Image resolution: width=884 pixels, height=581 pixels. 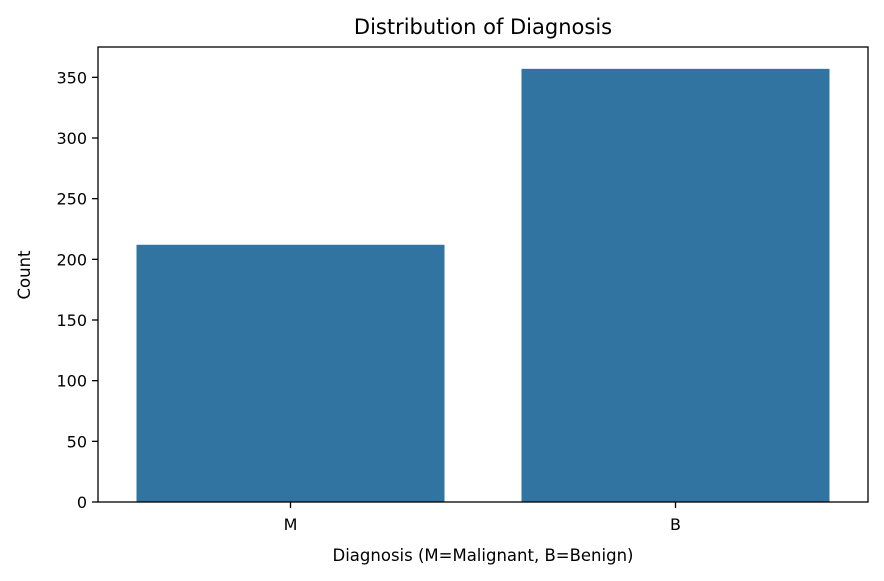 I want to click on x-tick-label: M, so click(x=291, y=524).